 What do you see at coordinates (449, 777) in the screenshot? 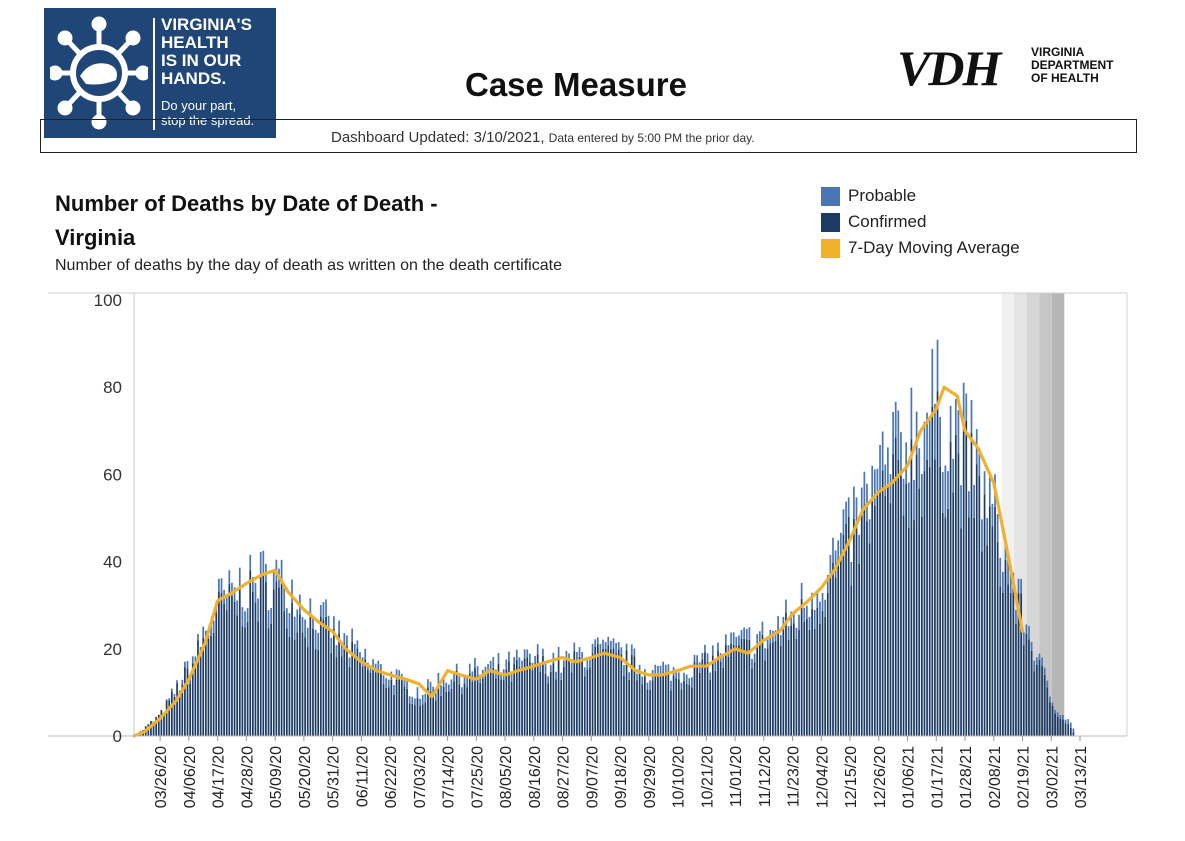
I see `x-tick-label: 07/14/20` at bounding box center [449, 777].